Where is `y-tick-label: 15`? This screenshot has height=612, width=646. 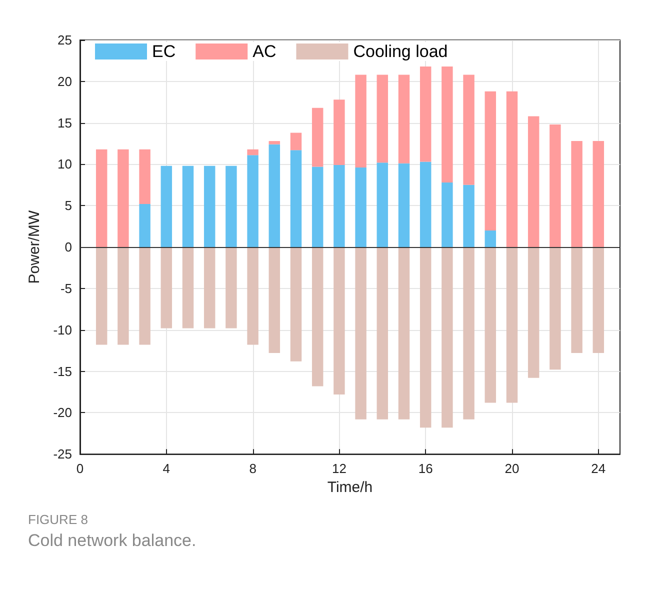
y-tick-label: 15 is located at coordinates (65, 122).